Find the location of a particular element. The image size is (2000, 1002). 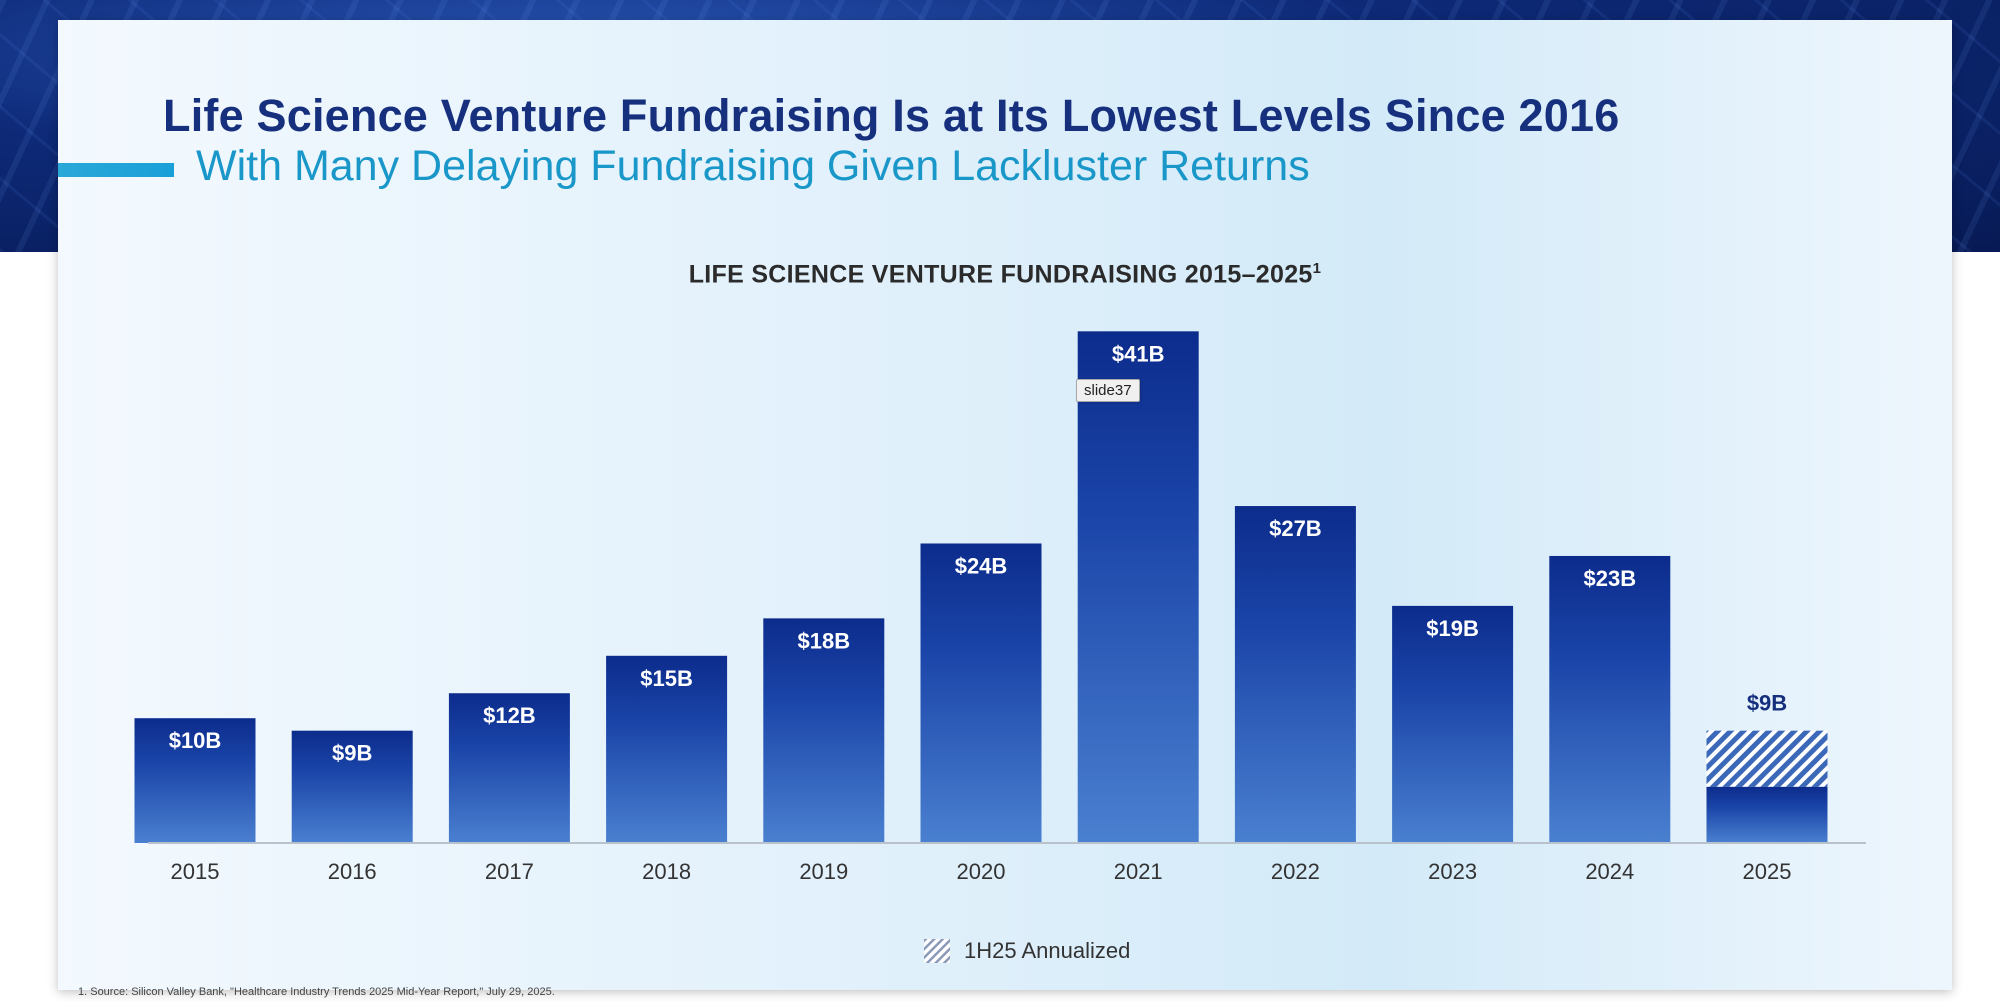

x-tick-label-2020: 2020 is located at coordinates (981, 871).